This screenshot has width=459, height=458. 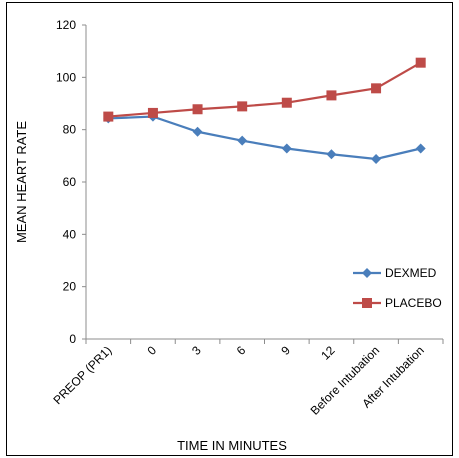 I want to click on y-tick-label: 0, so click(x=72, y=339).